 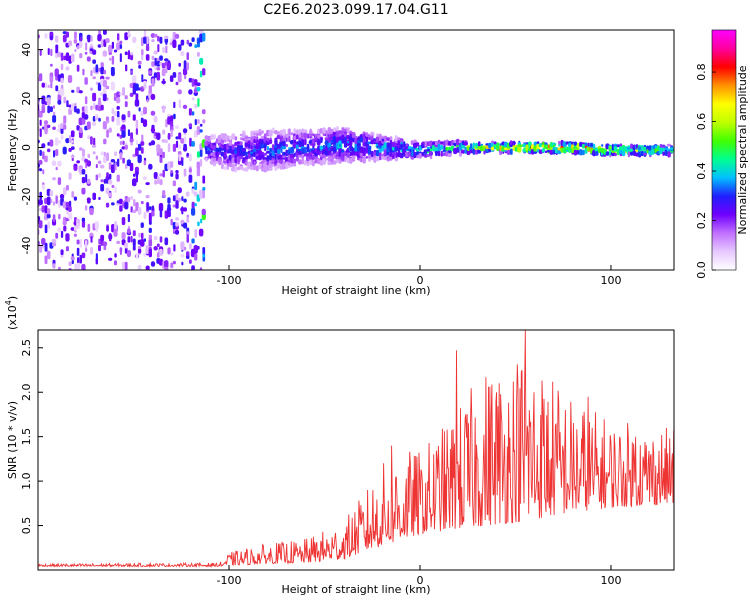 I want to click on y-tick-label: 0.5, so click(x=26, y=526).